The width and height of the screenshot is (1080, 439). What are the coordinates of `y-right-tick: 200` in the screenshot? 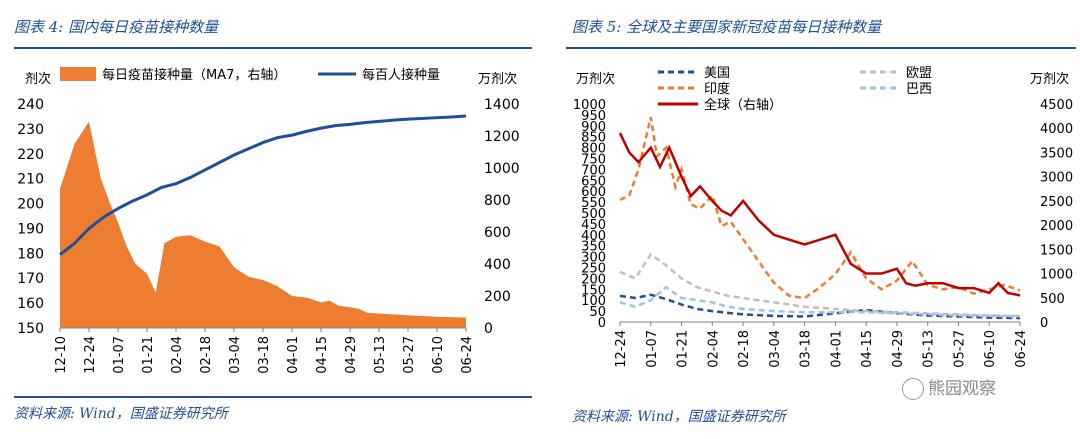 It's located at (497, 297).